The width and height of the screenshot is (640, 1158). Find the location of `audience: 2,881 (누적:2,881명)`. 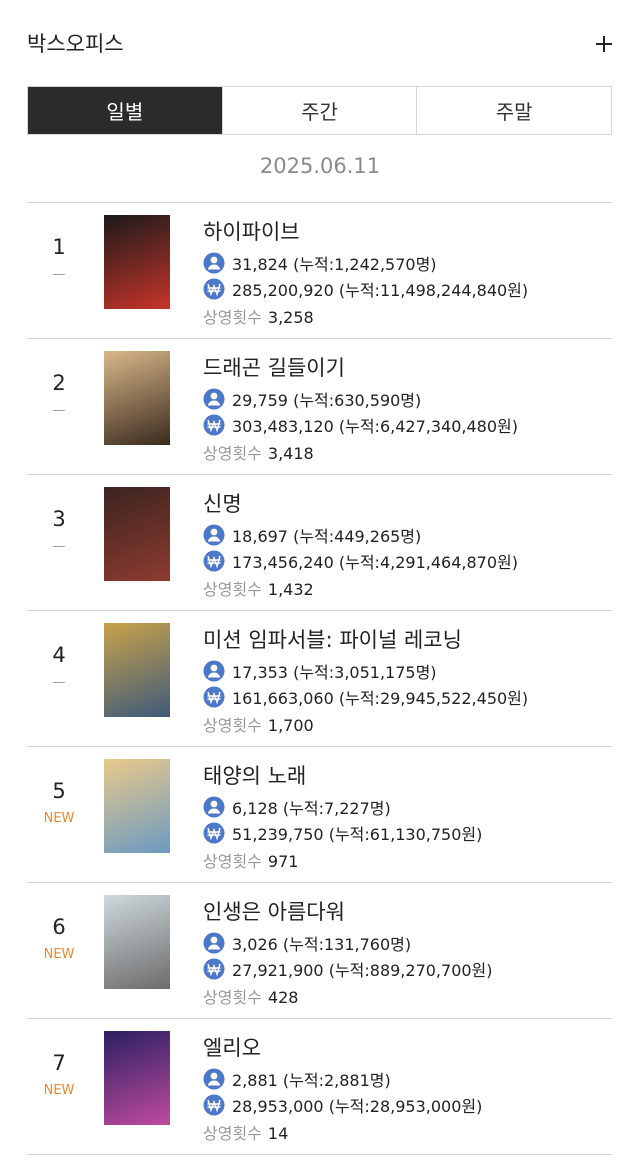

audience: 2,881 (누적:2,881명) is located at coordinates (311, 1080).